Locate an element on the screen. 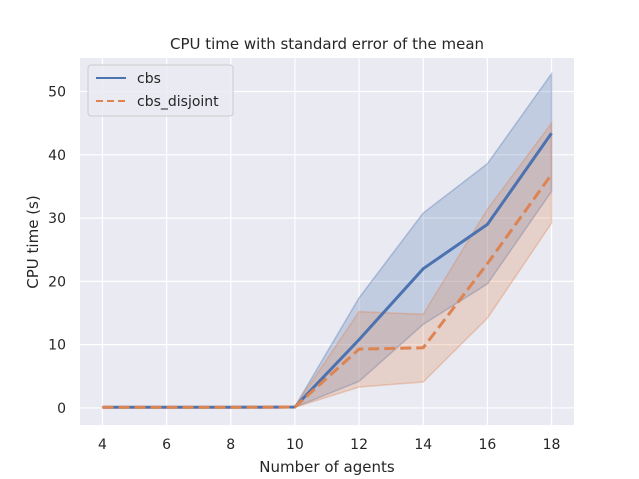 The height and width of the screenshot is (479, 639). y-tick-label: 50 is located at coordinates (57, 93).